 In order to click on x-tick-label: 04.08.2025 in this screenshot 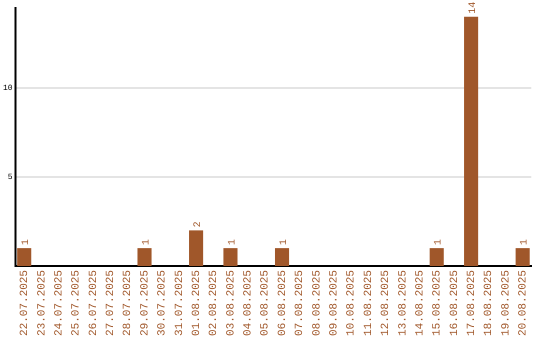, I will do `click(248, 303)`.